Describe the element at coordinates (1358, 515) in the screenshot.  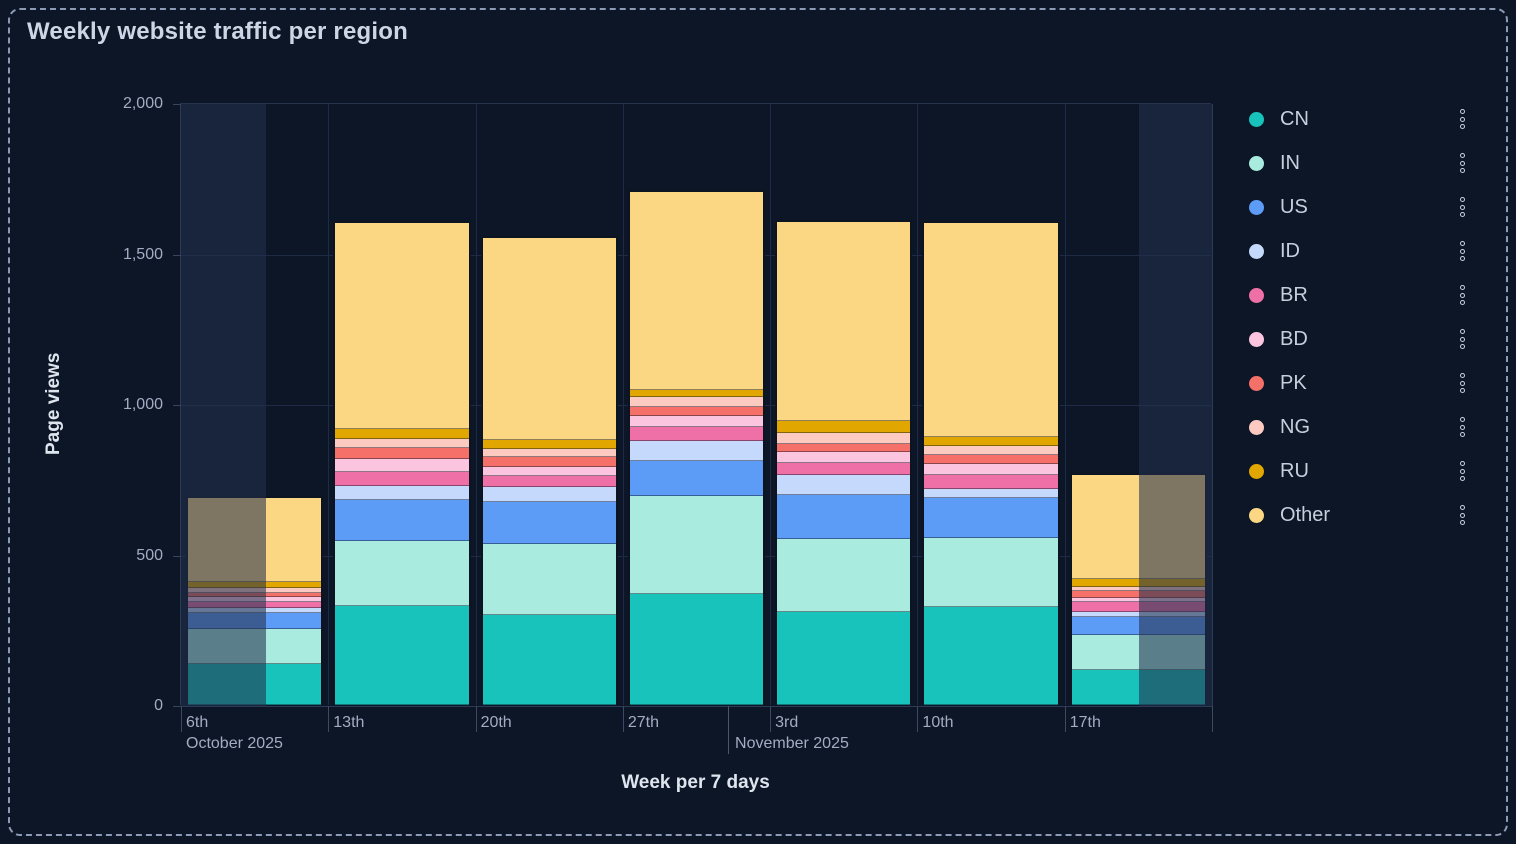
I see `legend-item-Other: Other` at that location.